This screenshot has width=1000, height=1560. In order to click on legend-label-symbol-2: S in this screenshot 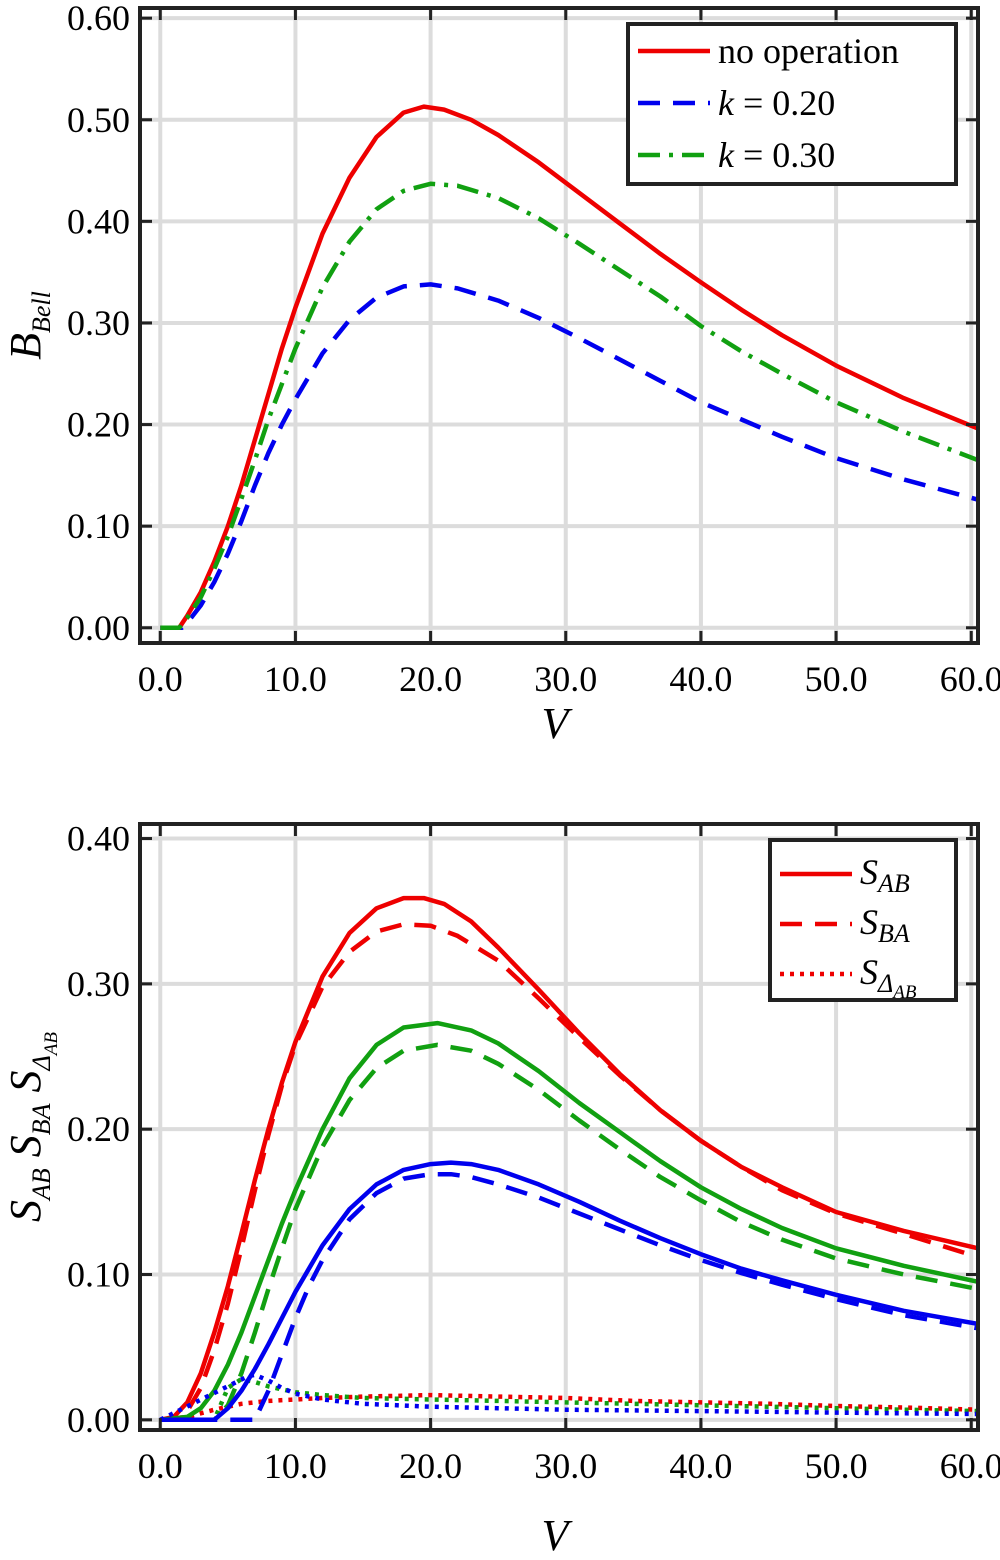, I will do `click(869, 972)`.